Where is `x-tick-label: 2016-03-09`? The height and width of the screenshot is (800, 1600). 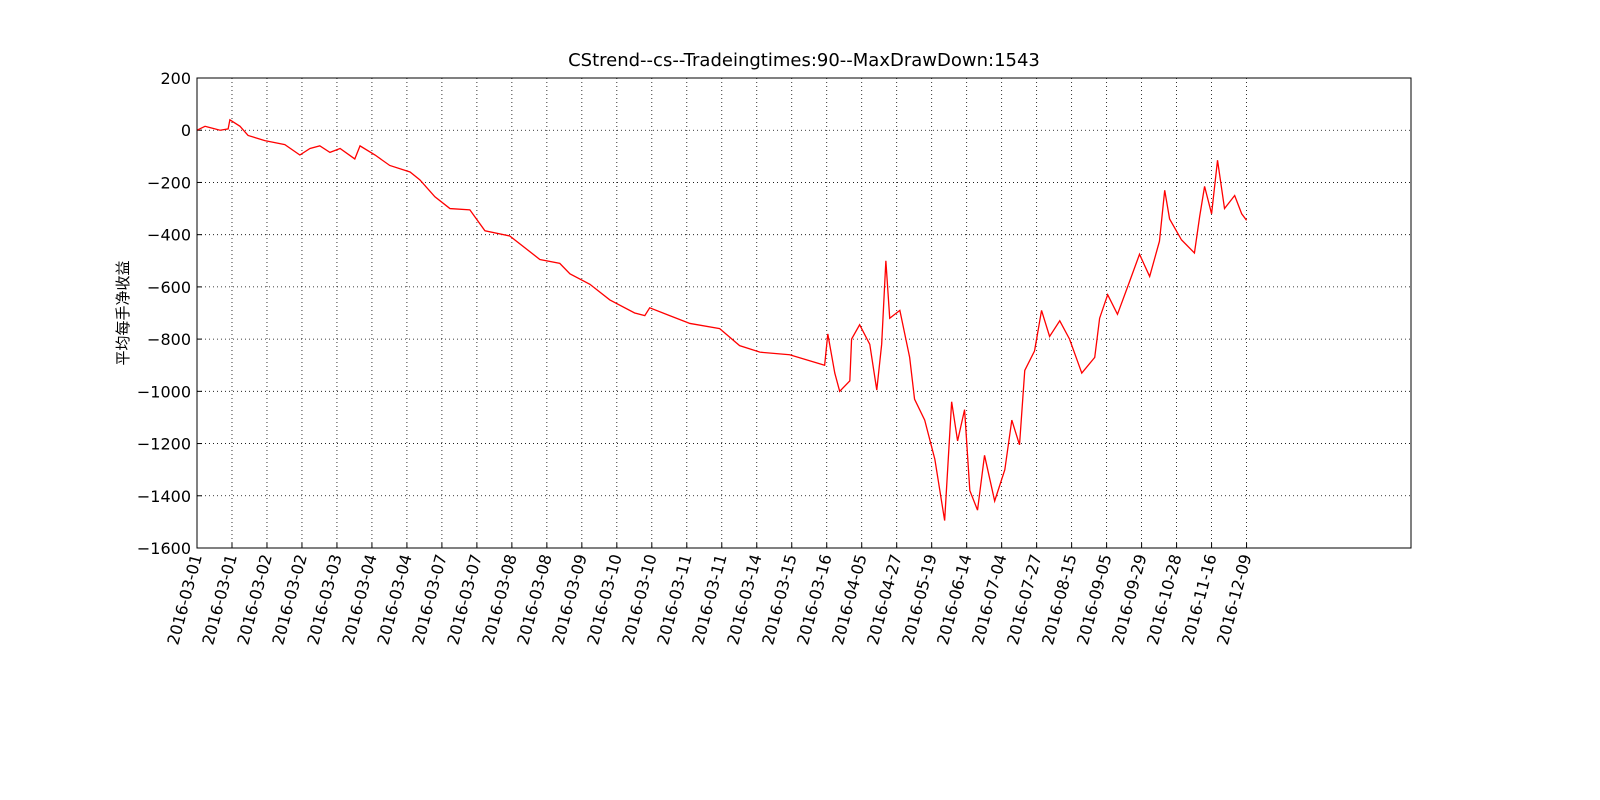 x-tick-label: 2016-03-09 is located at coordinates (569, 599).